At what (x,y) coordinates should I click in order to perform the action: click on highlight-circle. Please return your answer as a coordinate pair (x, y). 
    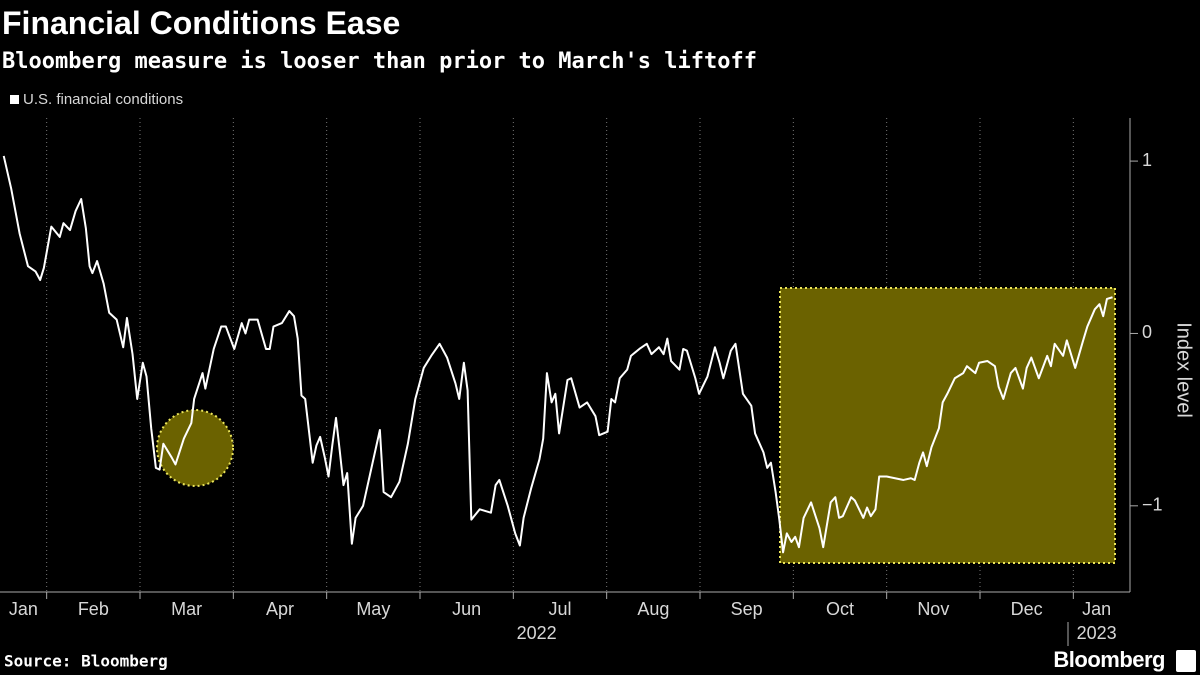
    Looking at the image, I should click on (195, 448).